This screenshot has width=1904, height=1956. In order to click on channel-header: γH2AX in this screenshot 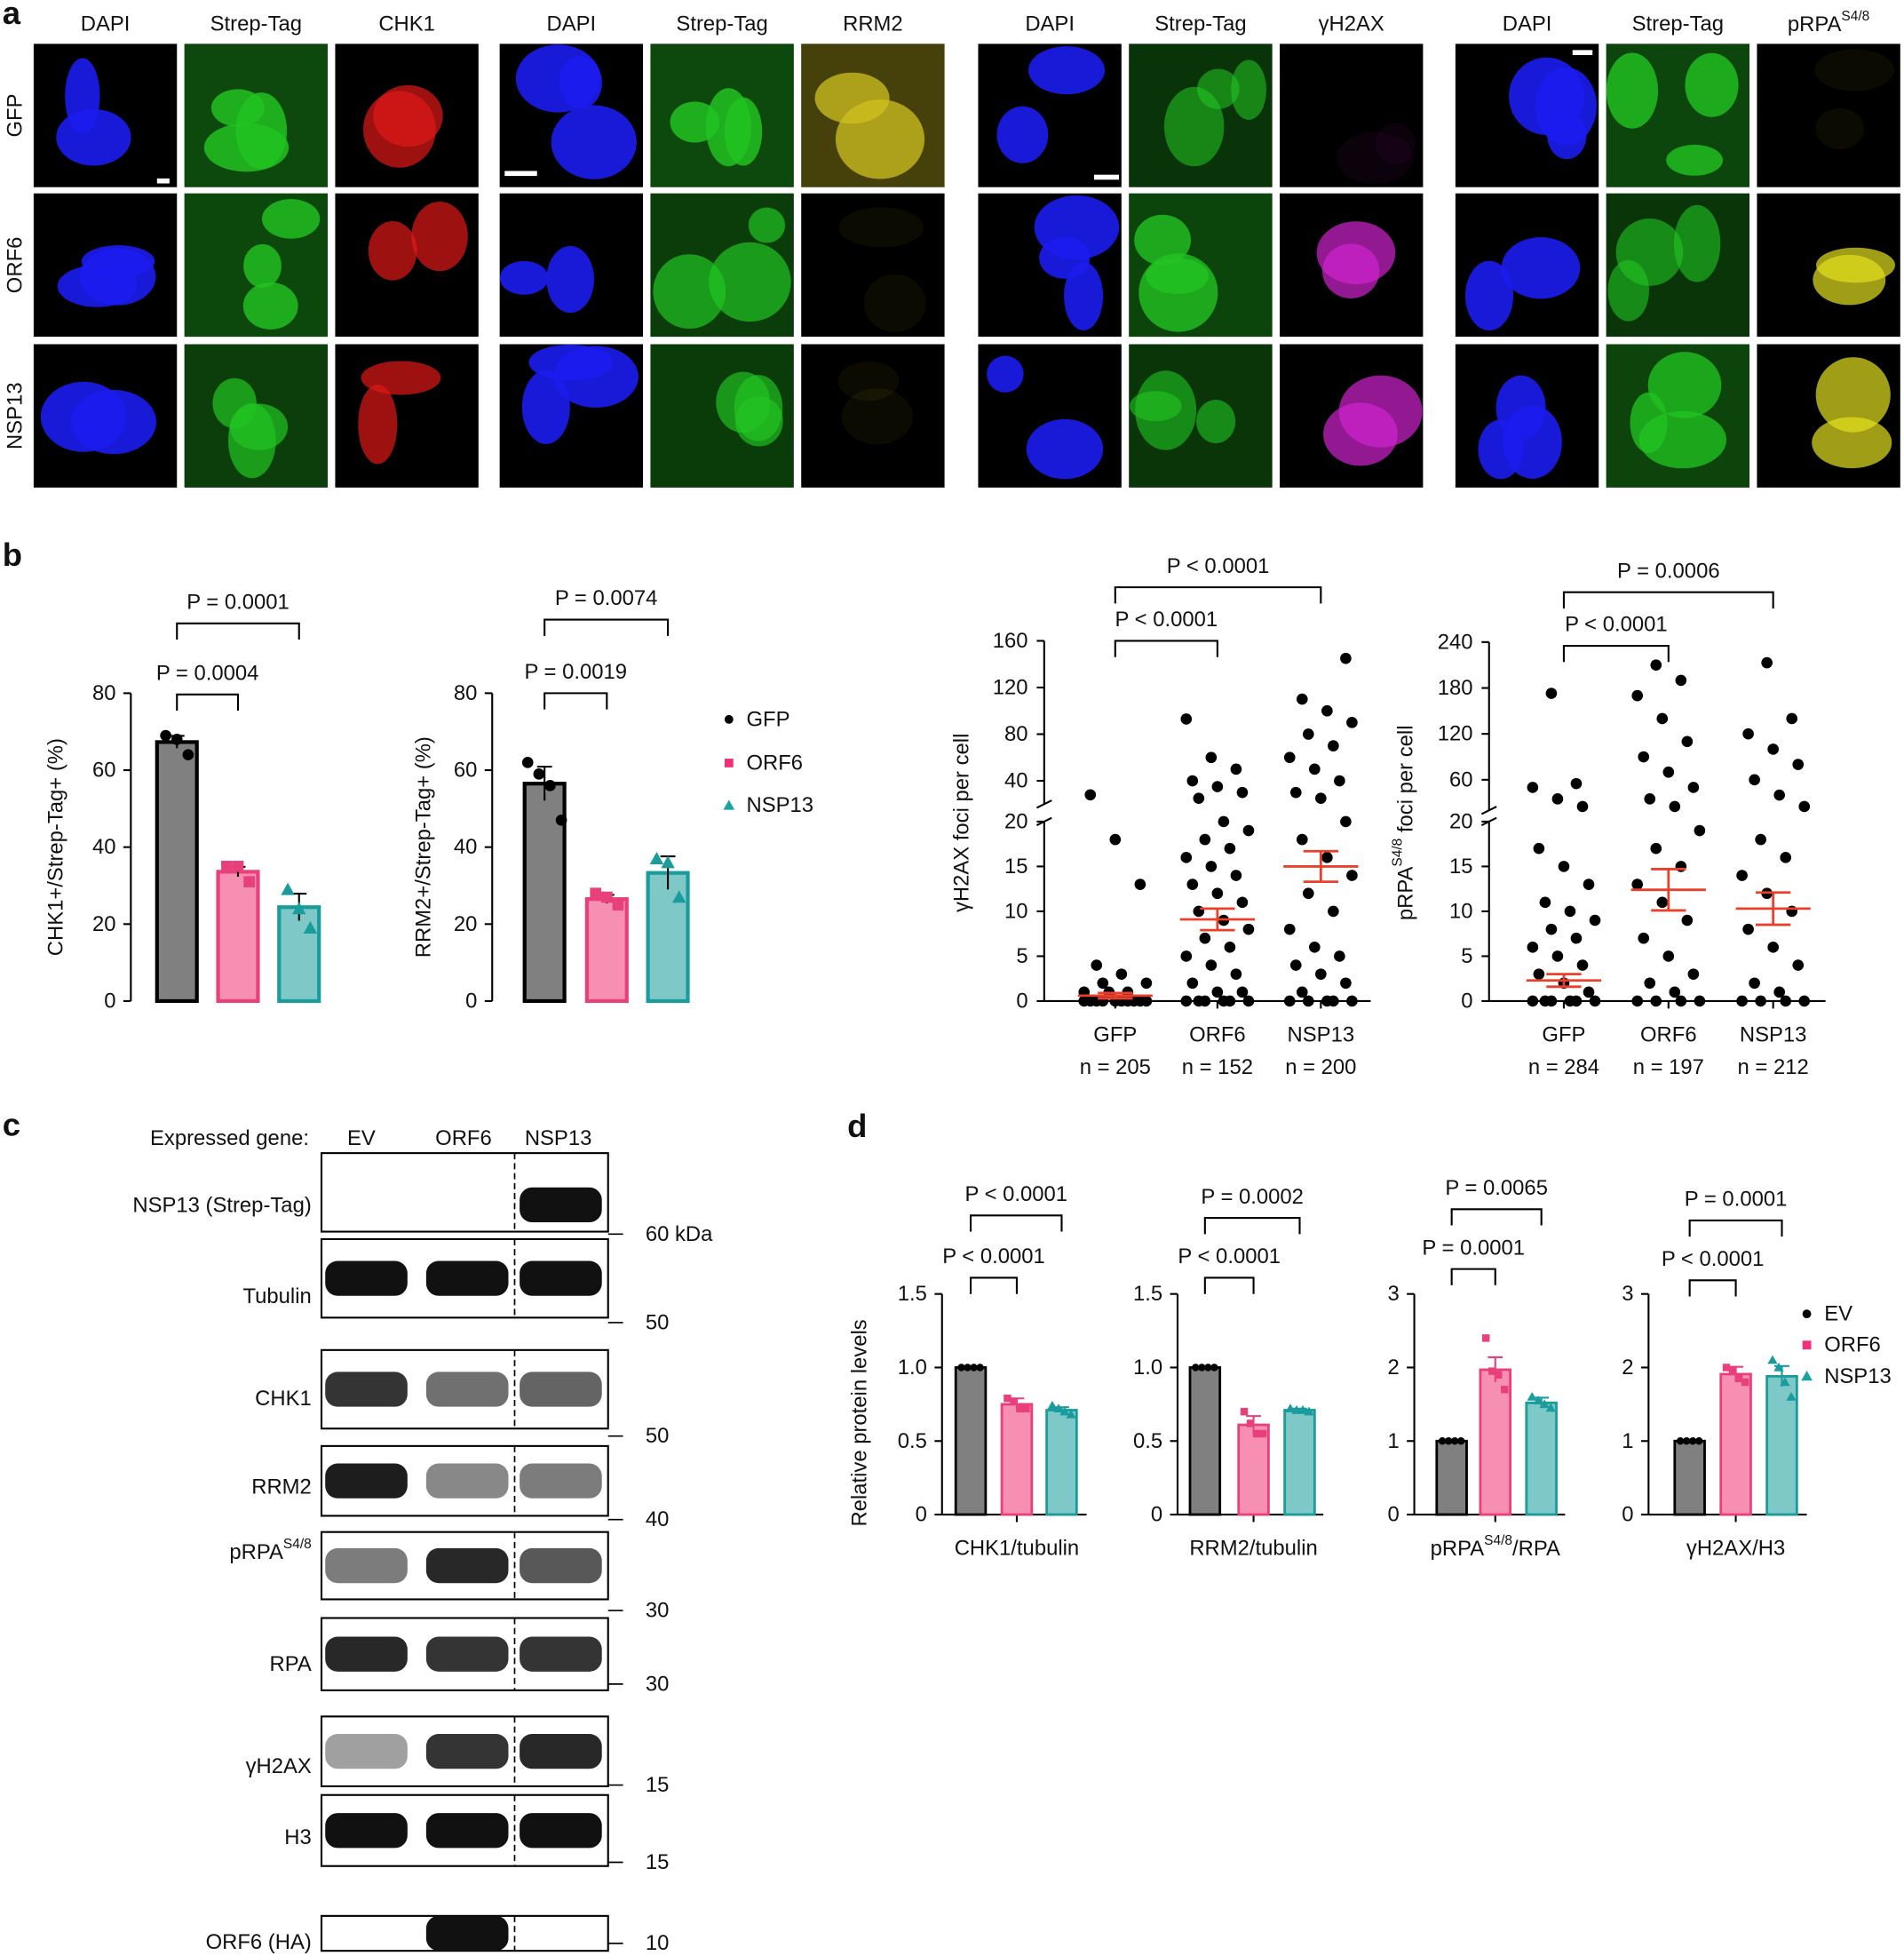, I will do `click(1351, 24)`.